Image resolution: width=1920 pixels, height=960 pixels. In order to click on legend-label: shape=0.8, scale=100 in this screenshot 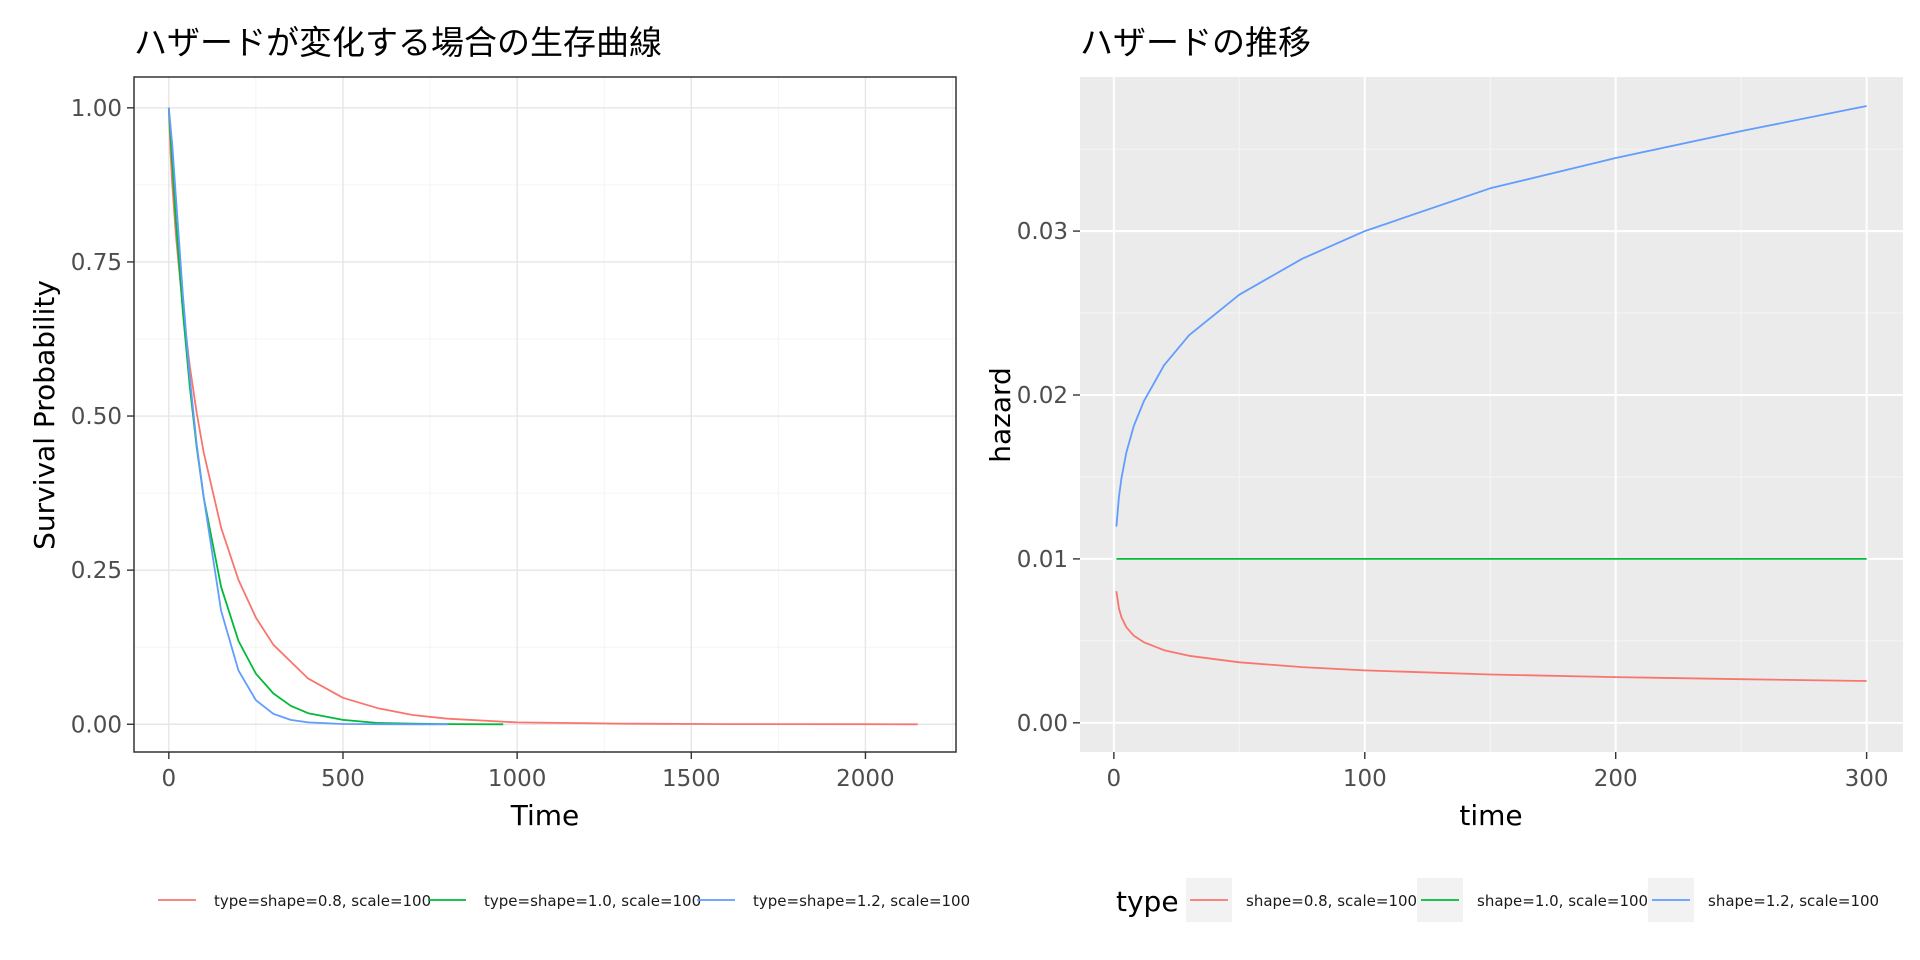, I will do `click(1331, 901)`.